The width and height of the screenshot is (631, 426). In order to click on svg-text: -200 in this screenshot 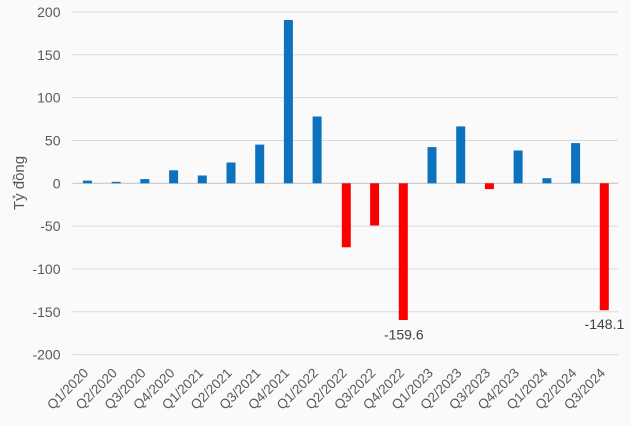, I will do `click(46, 355)`.